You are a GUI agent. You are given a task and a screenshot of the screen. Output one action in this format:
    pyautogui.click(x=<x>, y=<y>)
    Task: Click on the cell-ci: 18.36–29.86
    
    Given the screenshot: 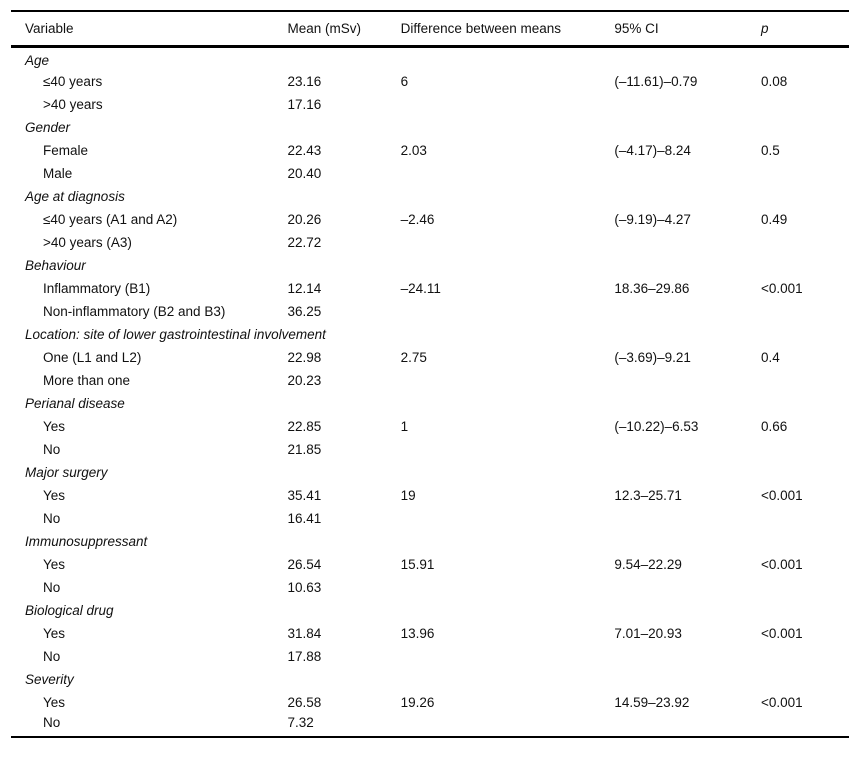 What is the action you would take?
    pyautogui.click(x=652, y=288)
    